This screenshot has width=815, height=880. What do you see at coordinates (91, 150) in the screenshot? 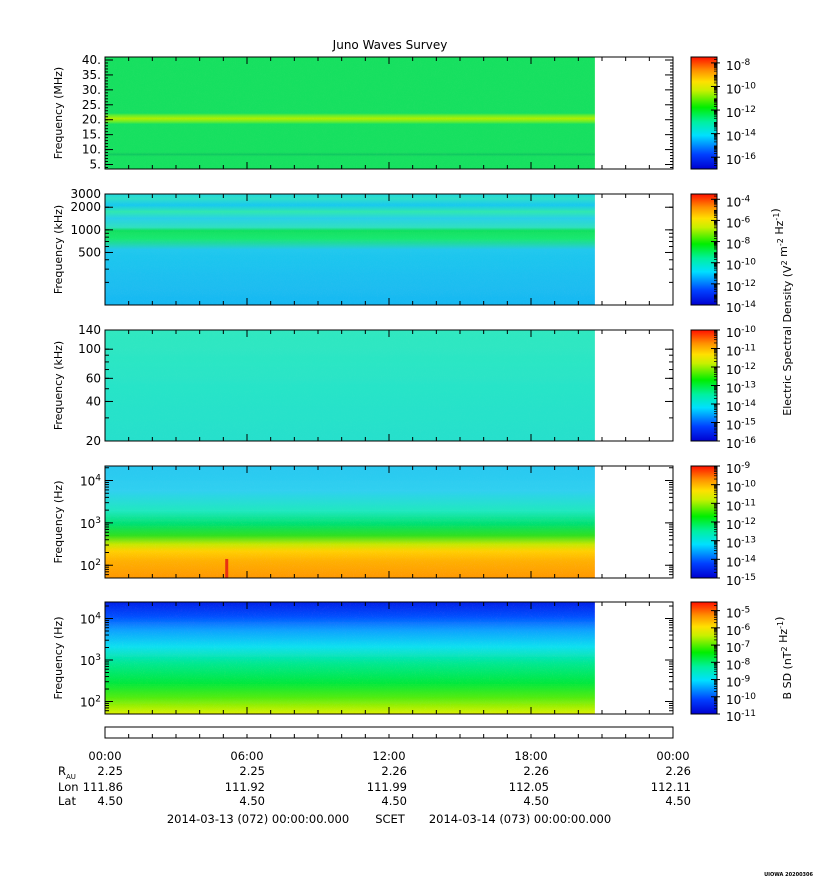
I see `y-tick-label: 10.` at bounding box center [91, 150].